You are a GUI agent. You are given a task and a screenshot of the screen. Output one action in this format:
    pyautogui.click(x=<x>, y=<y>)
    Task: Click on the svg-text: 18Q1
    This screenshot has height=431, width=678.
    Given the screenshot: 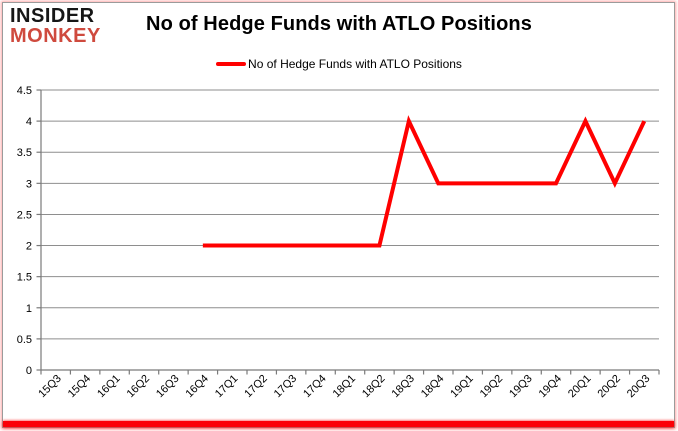 What is the action you would take?
    pyautogui.click(x=345, y=387)
    